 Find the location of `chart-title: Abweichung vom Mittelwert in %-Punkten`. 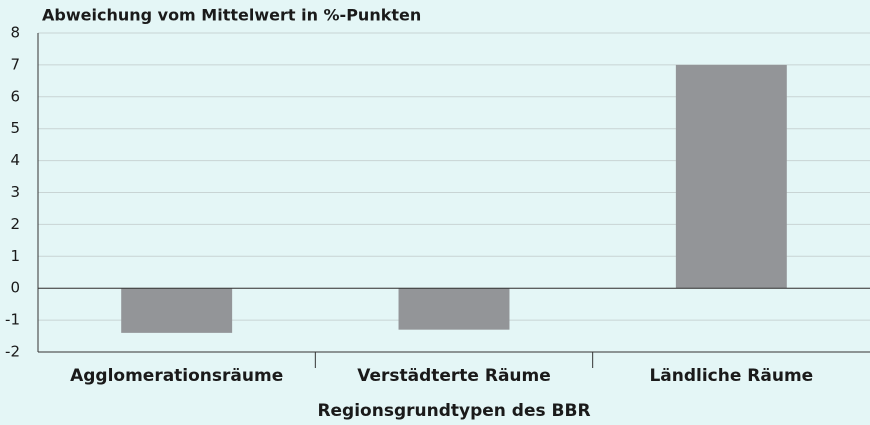

chart-title: Abweichung vom Mittelwert in %-Punkten is located at coordinates (231, 15).